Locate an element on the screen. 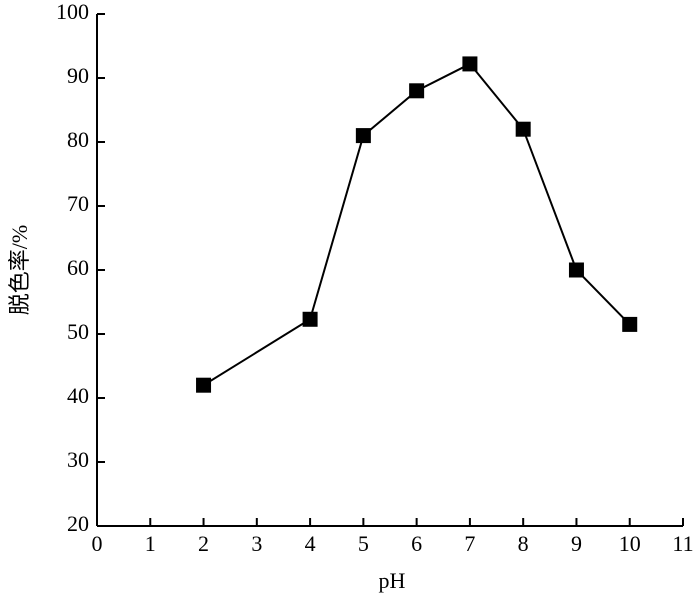  y-tick-label: 100 is located at coordinates (72, 12).